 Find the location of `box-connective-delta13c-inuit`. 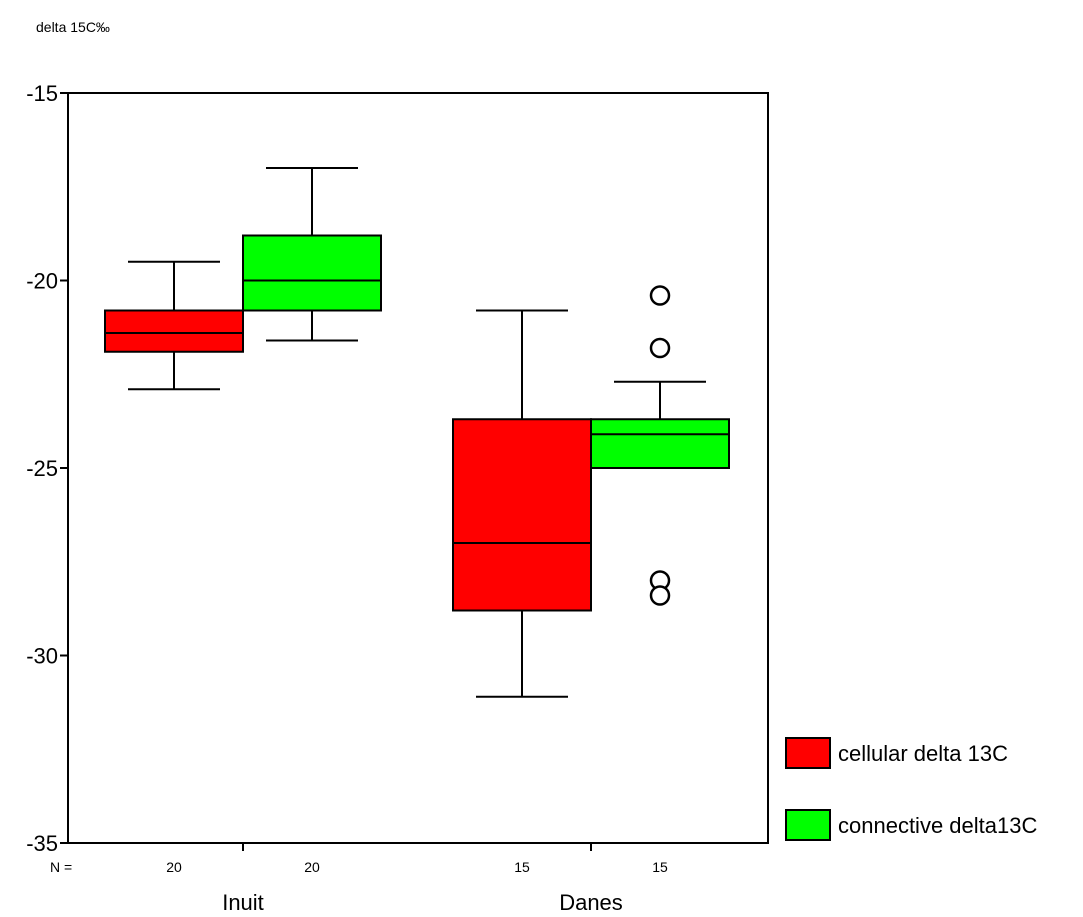

box-connective-delta13c-inuit is located at coordinates (312, 254).